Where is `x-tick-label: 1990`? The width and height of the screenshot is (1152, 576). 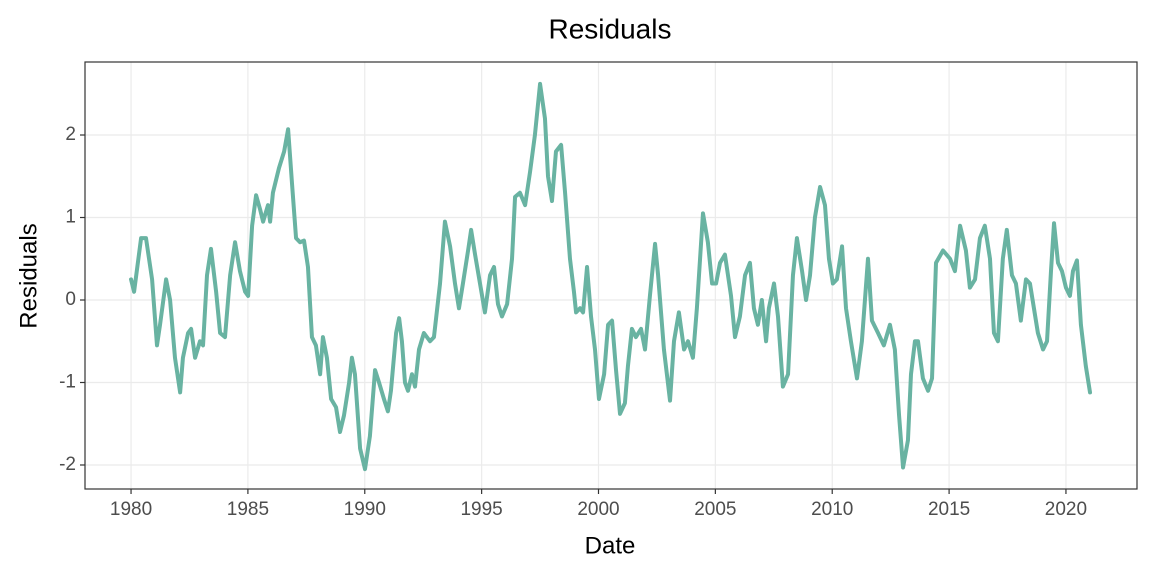 x-tick-label: 1990 is located at coordinates (365, 509).